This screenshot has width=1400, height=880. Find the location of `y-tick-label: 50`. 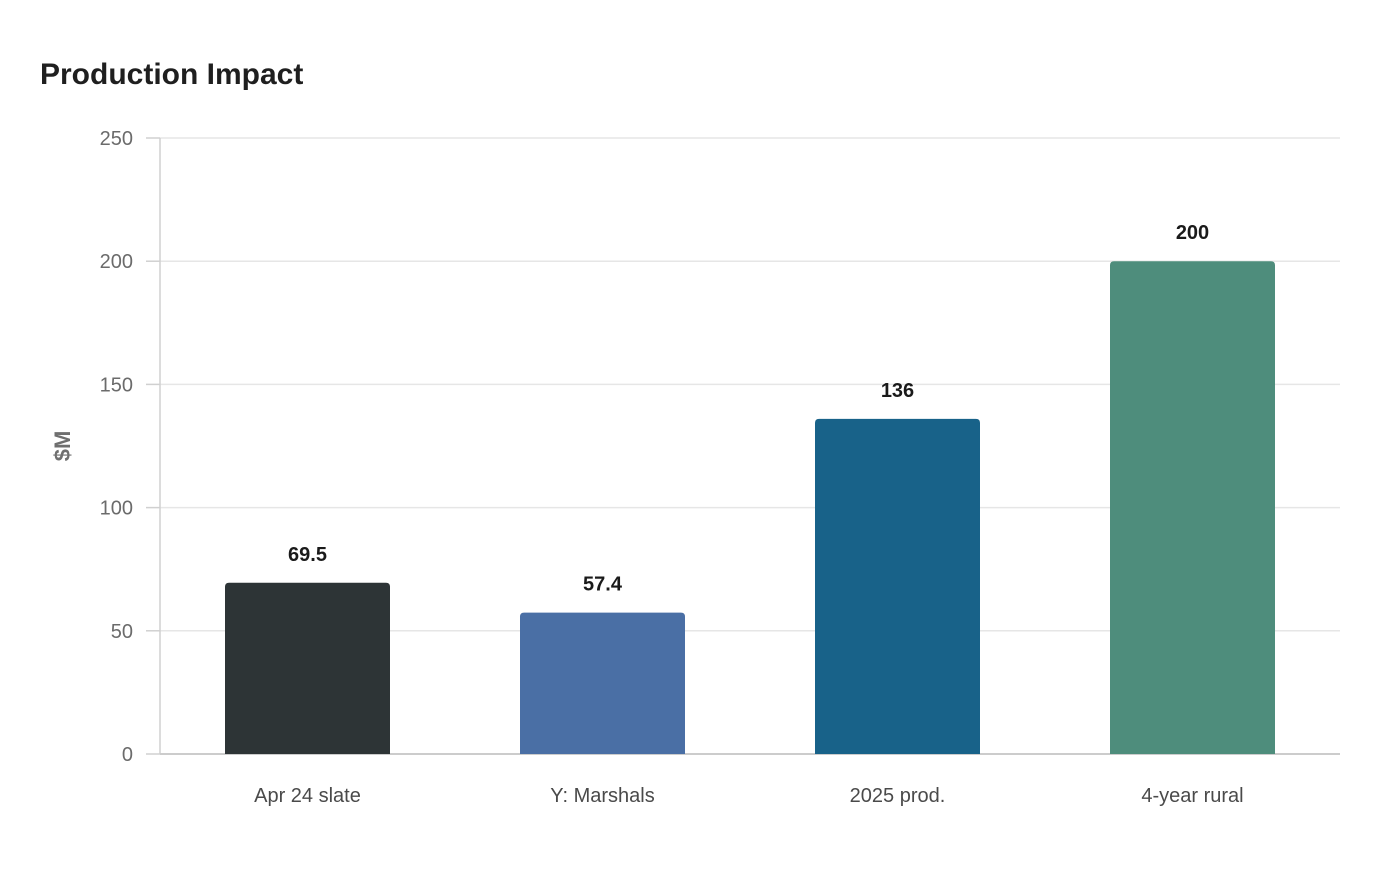

y-tick-label: 50 is located at coordinates (122, 632).